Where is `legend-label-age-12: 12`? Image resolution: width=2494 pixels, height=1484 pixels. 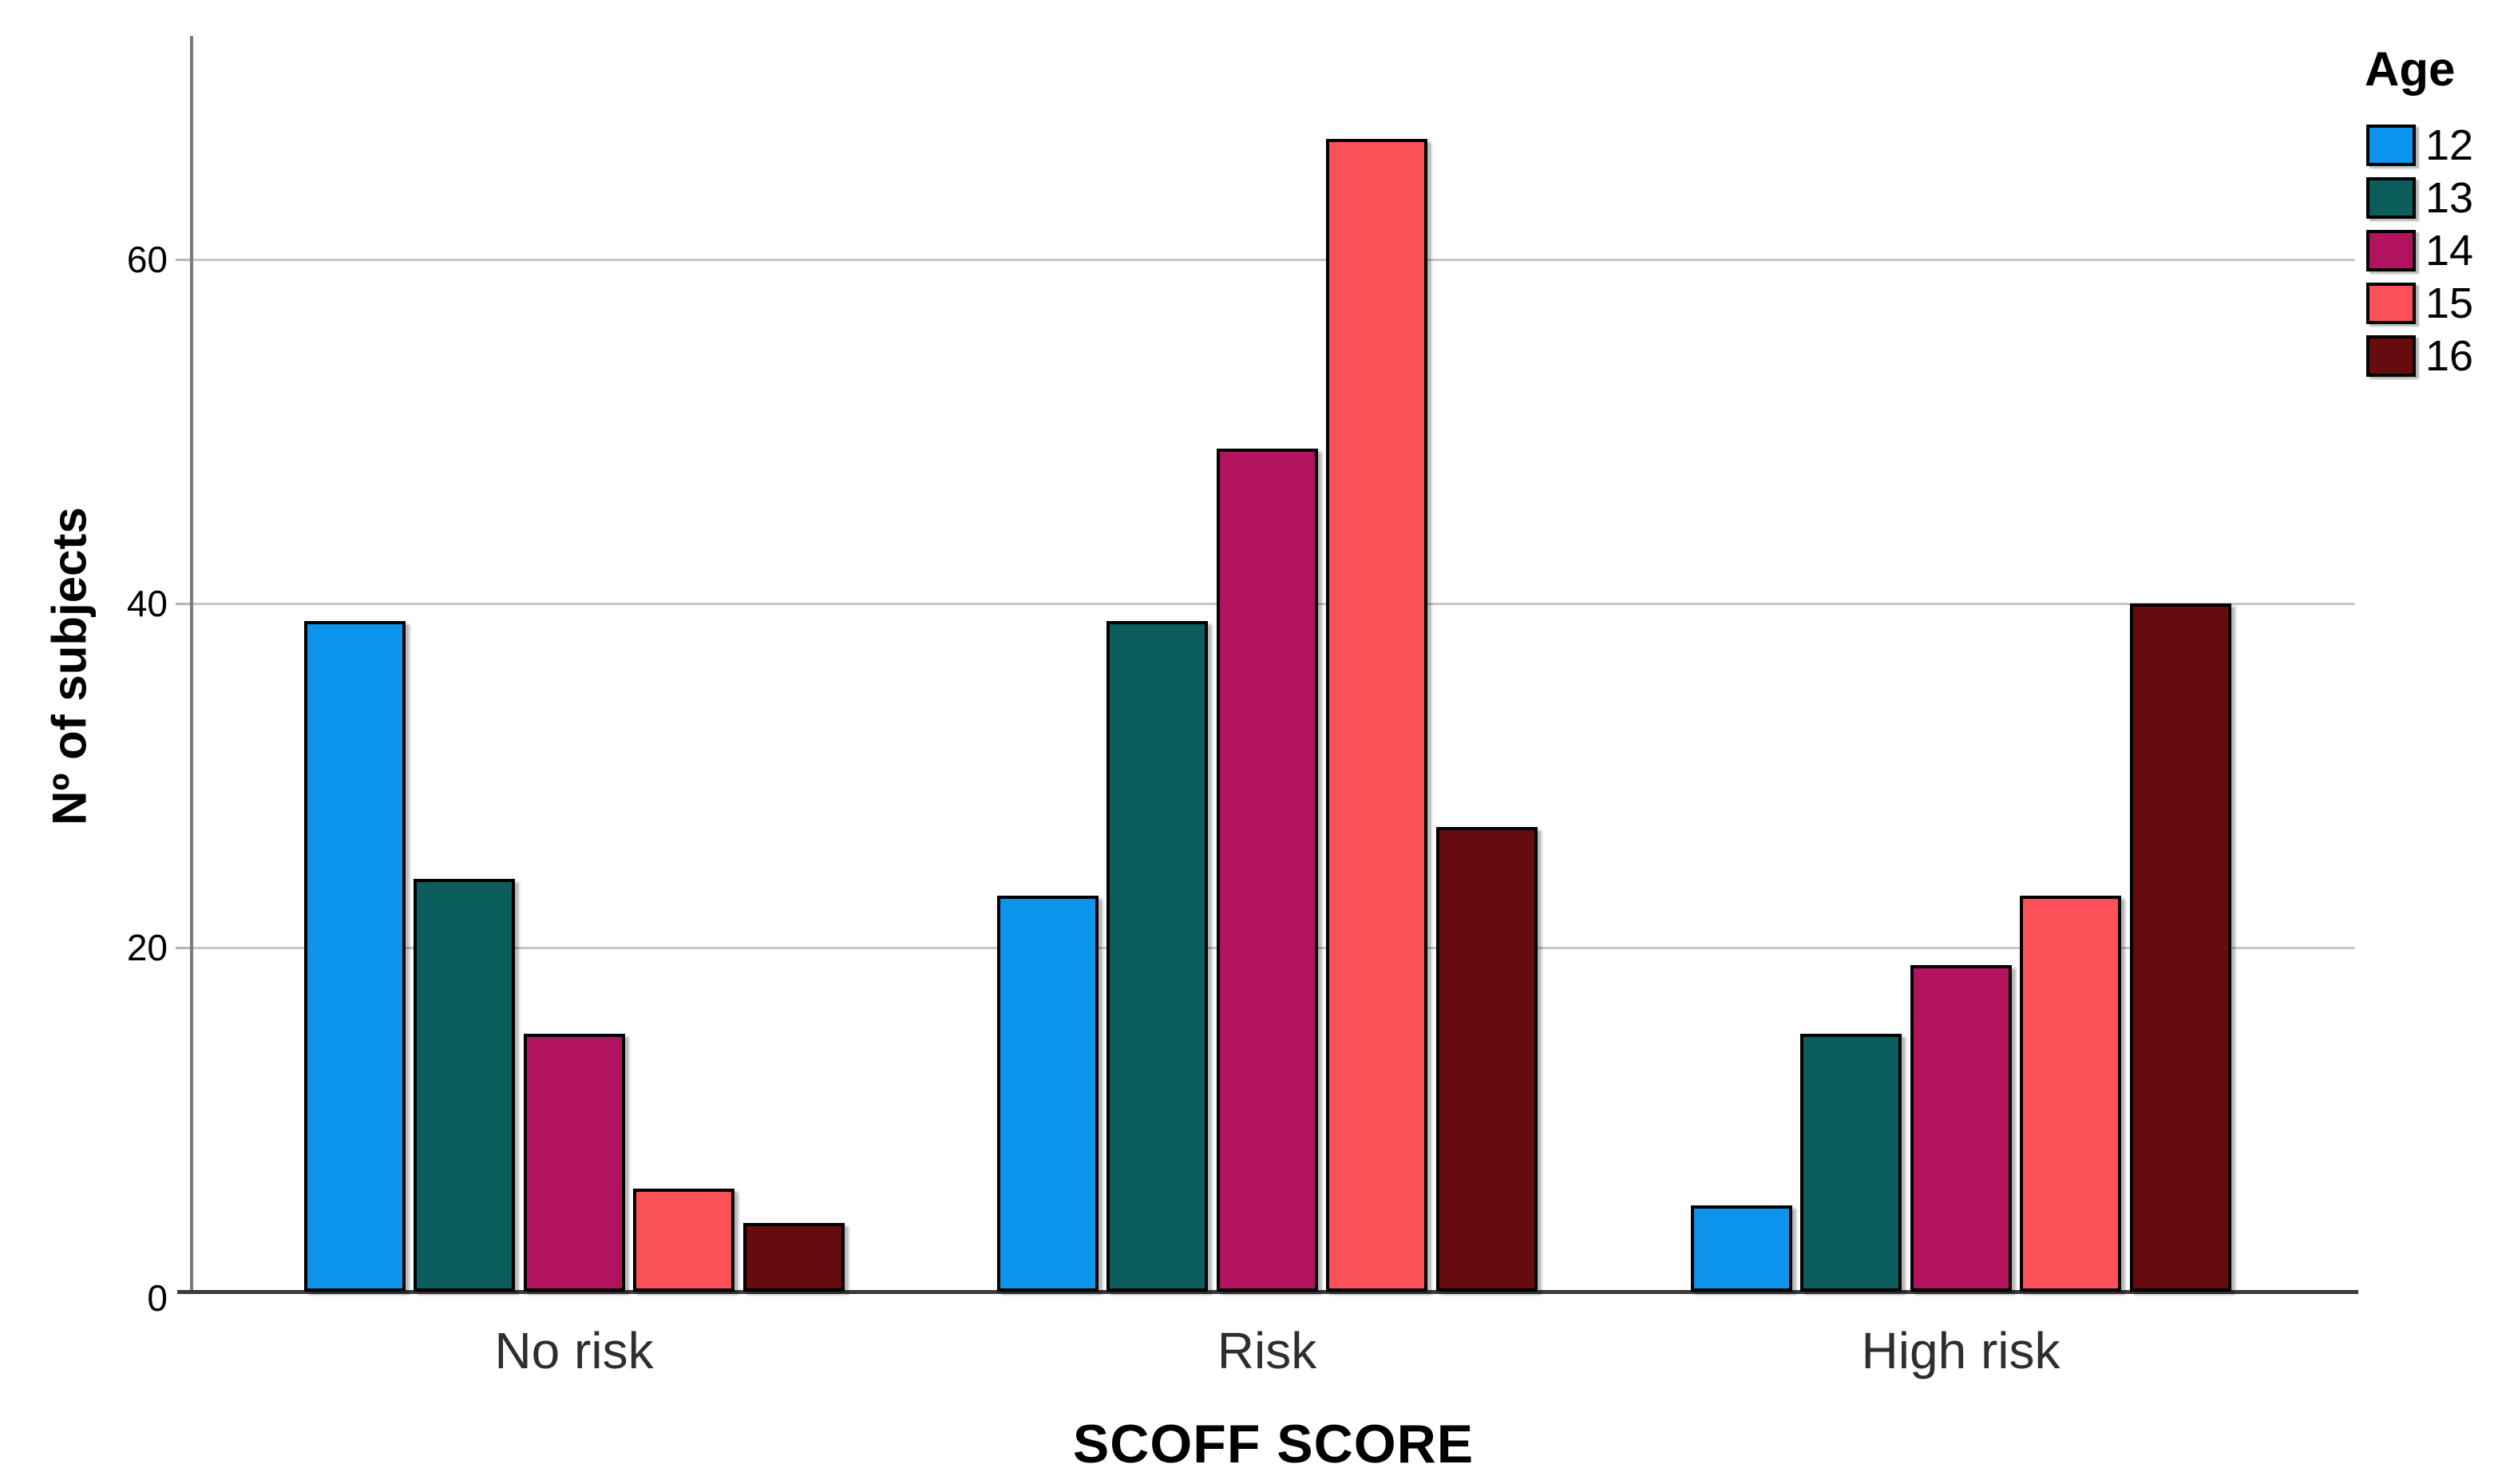 legend-label-age-12: 12 is located at coordinates (2449, 145).